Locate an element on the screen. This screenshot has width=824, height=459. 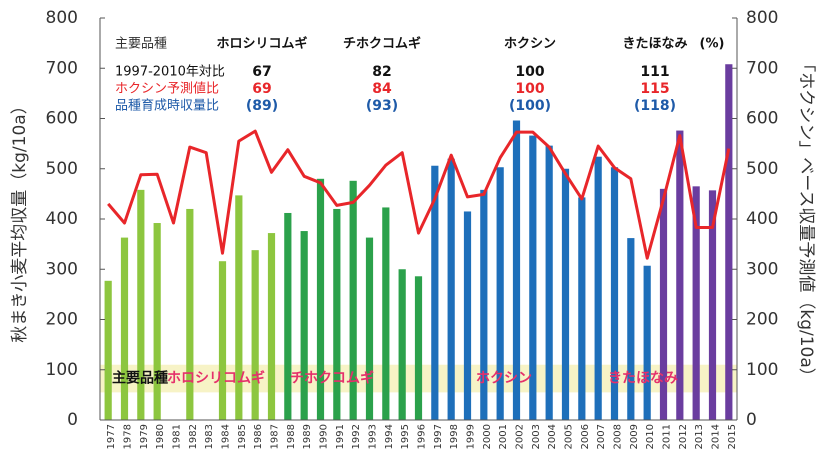
table-header: チホクコムギ is located at coordinates (382, 44).